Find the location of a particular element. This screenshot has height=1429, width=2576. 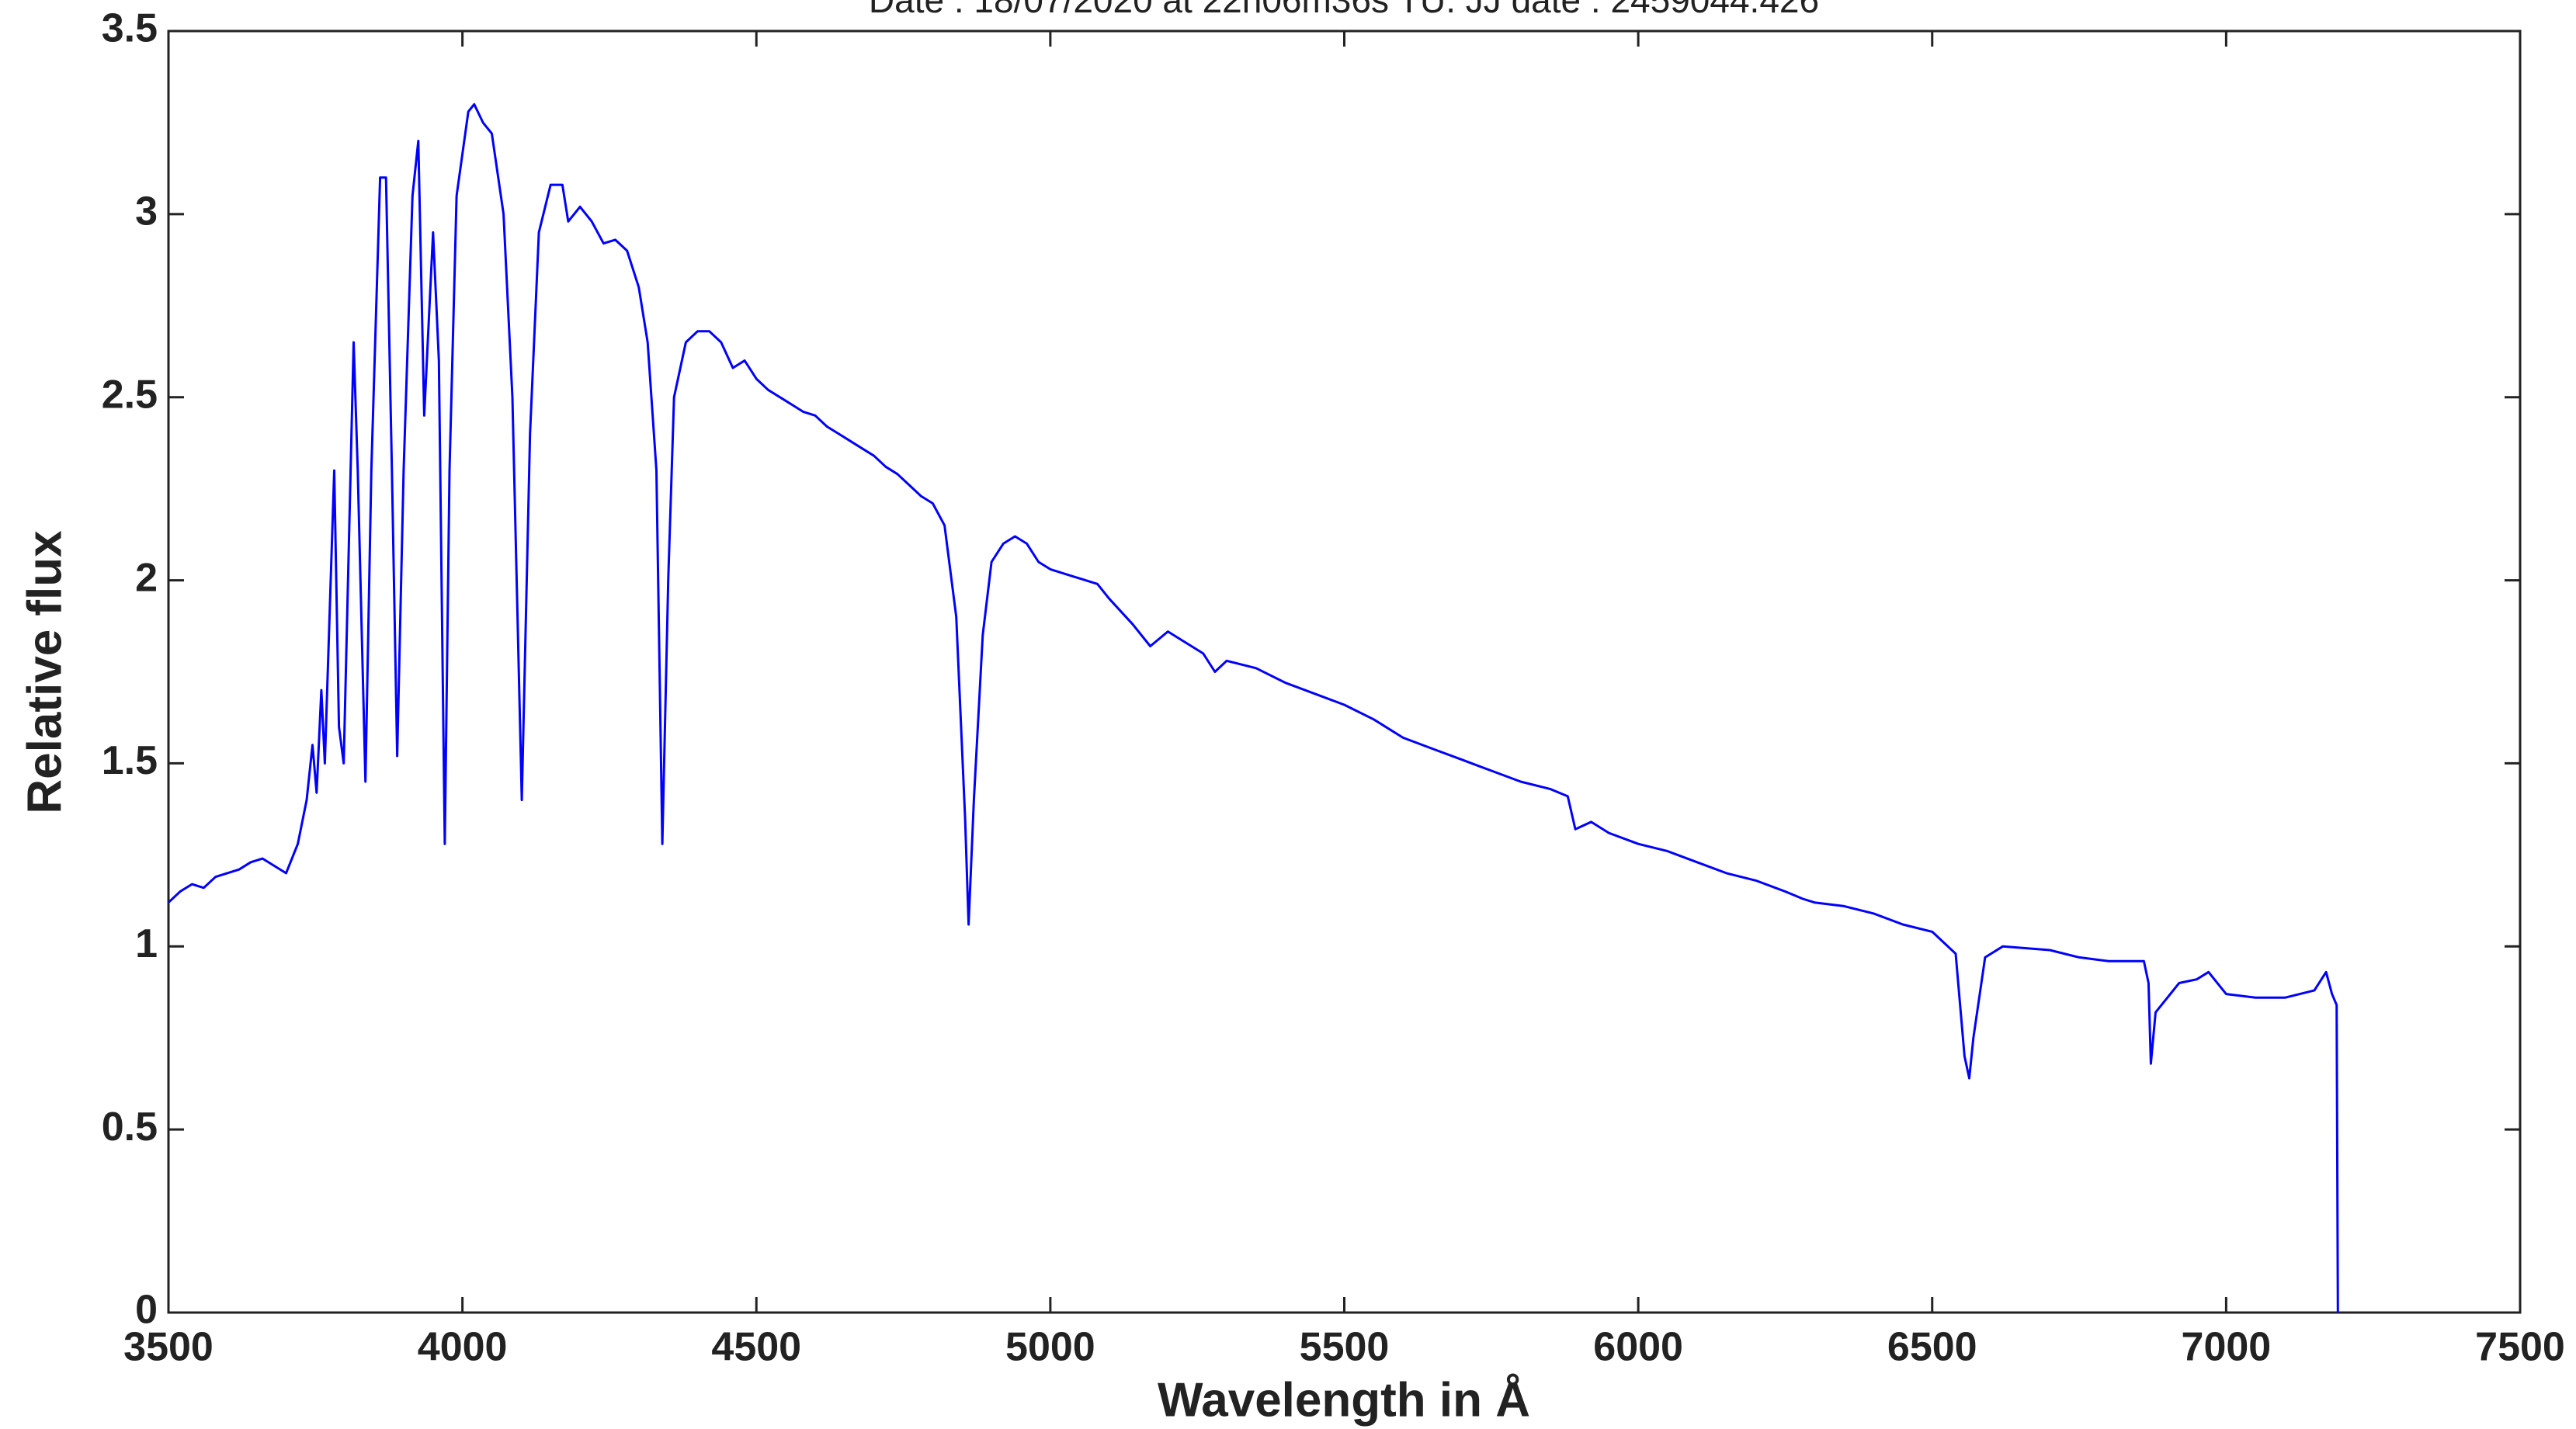

y-tick-label: 0.5 is located at coordinates (130, 1127).